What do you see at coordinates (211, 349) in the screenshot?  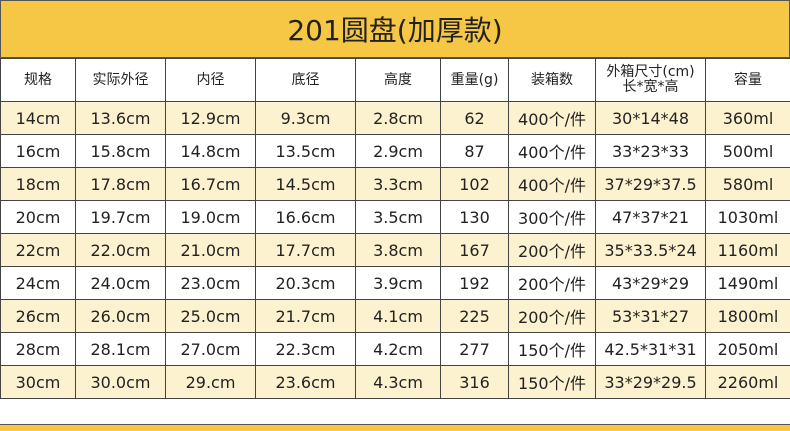 I see `table-cell: 27.0cm` at bounding box center [211, 349].